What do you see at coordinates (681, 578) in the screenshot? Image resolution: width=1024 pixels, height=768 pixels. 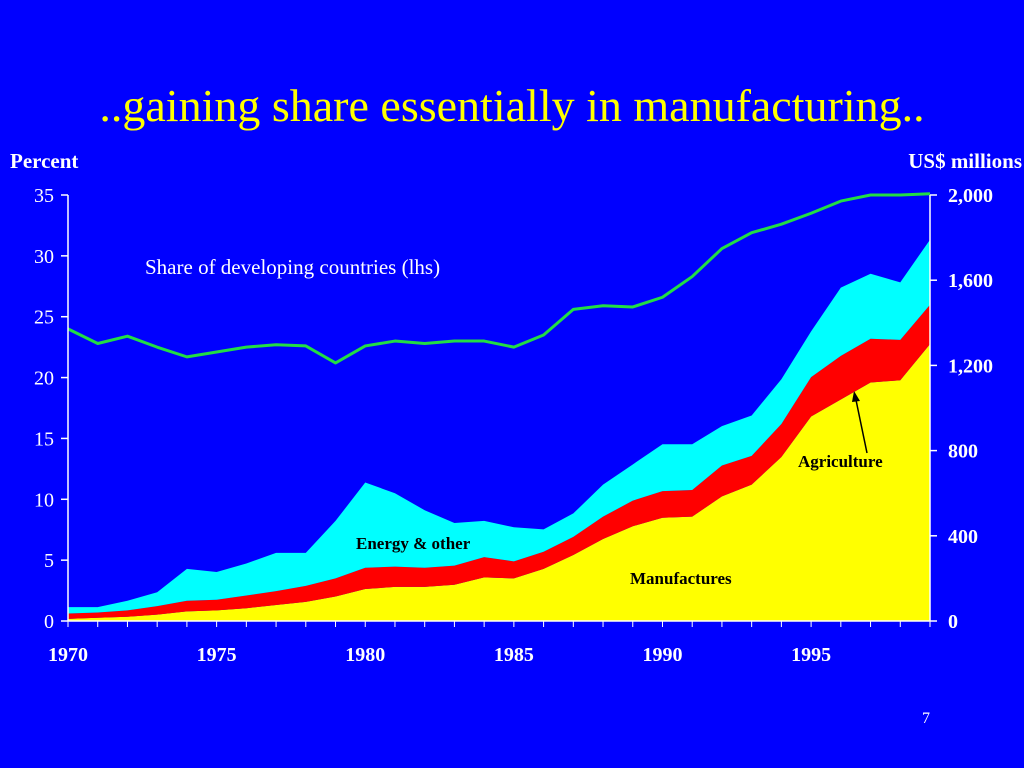 I see `manufactures-label: Manufactures` at bounding box center [681, 578].